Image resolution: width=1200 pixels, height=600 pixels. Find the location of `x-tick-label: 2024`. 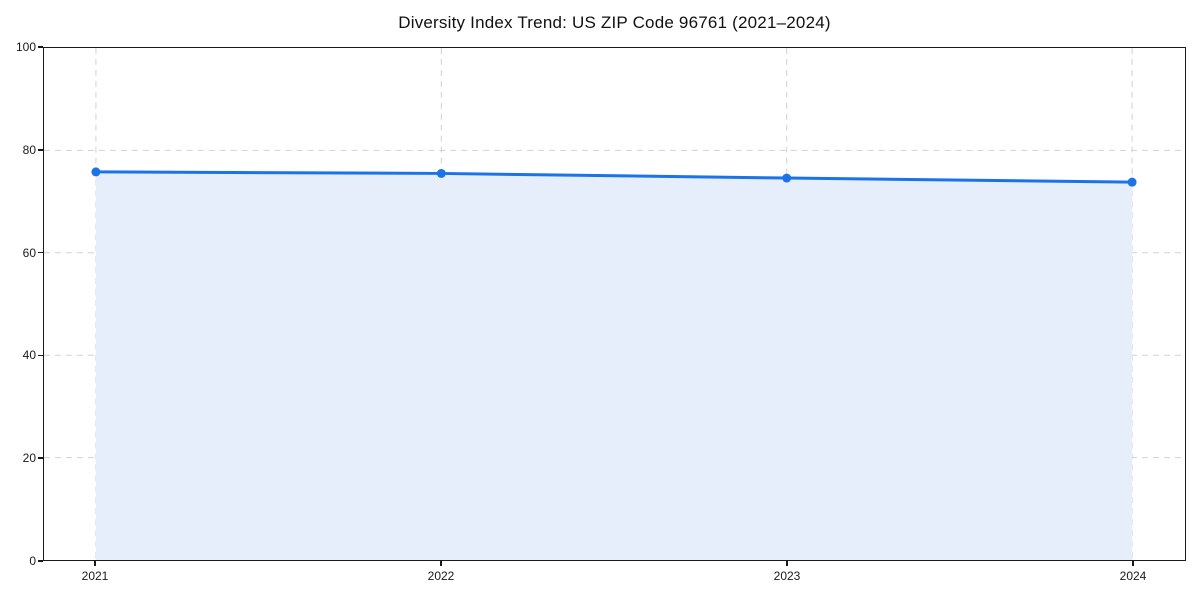

x-tick-label: 2024 is located at coordinates (1133, 576).